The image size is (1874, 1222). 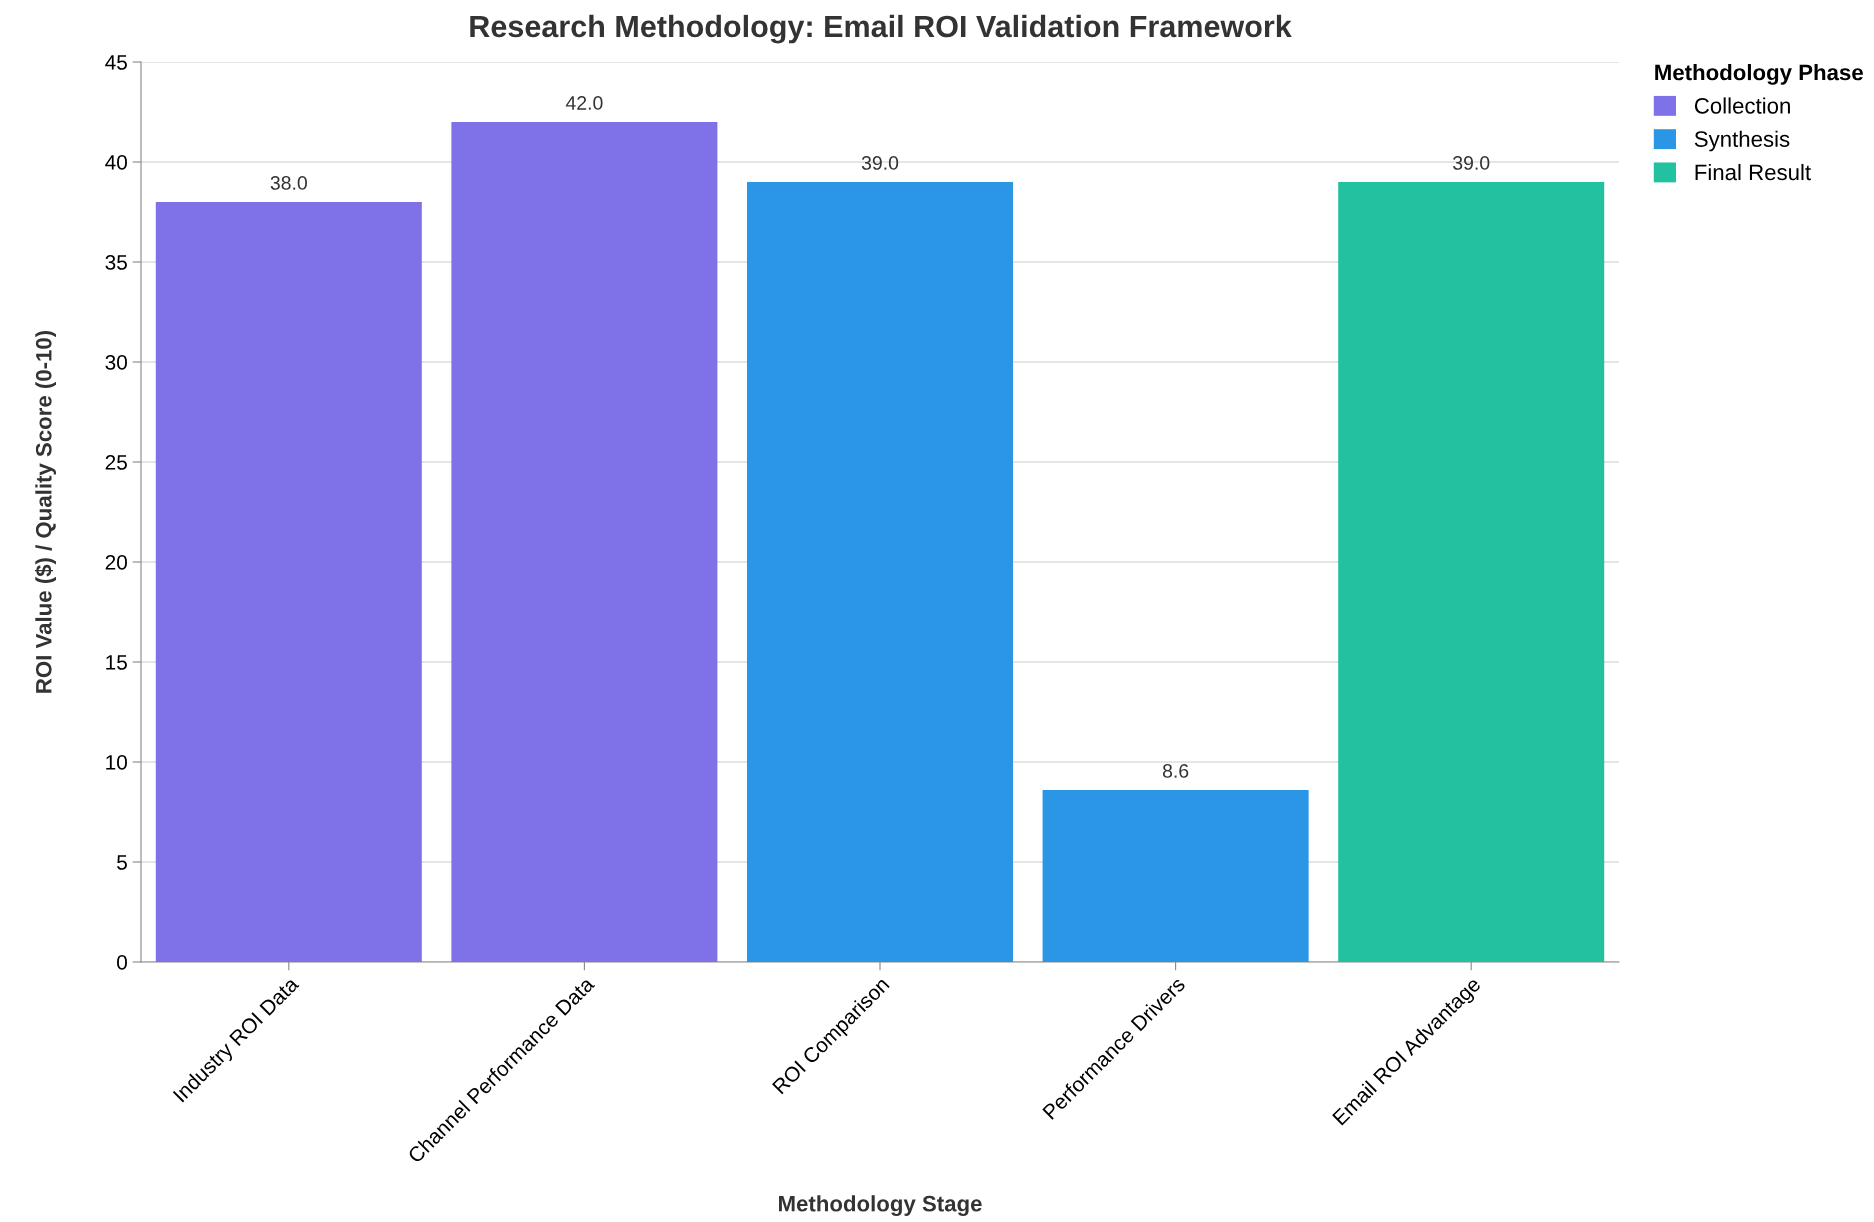 What do you see at coordinates (116, 562) in the screenshot?
I see `y-tick-label: 20` at bounding box center [116, 562].